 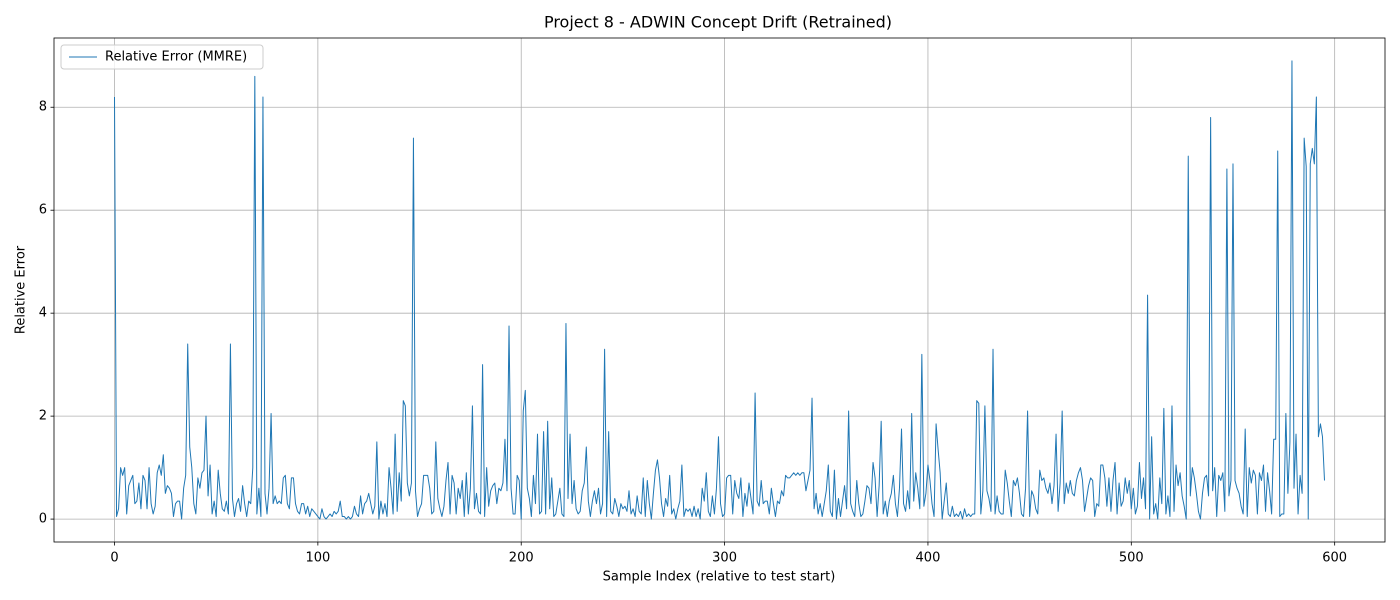 I want to click on y-tick-label: 0, so click(x=43, y=519).